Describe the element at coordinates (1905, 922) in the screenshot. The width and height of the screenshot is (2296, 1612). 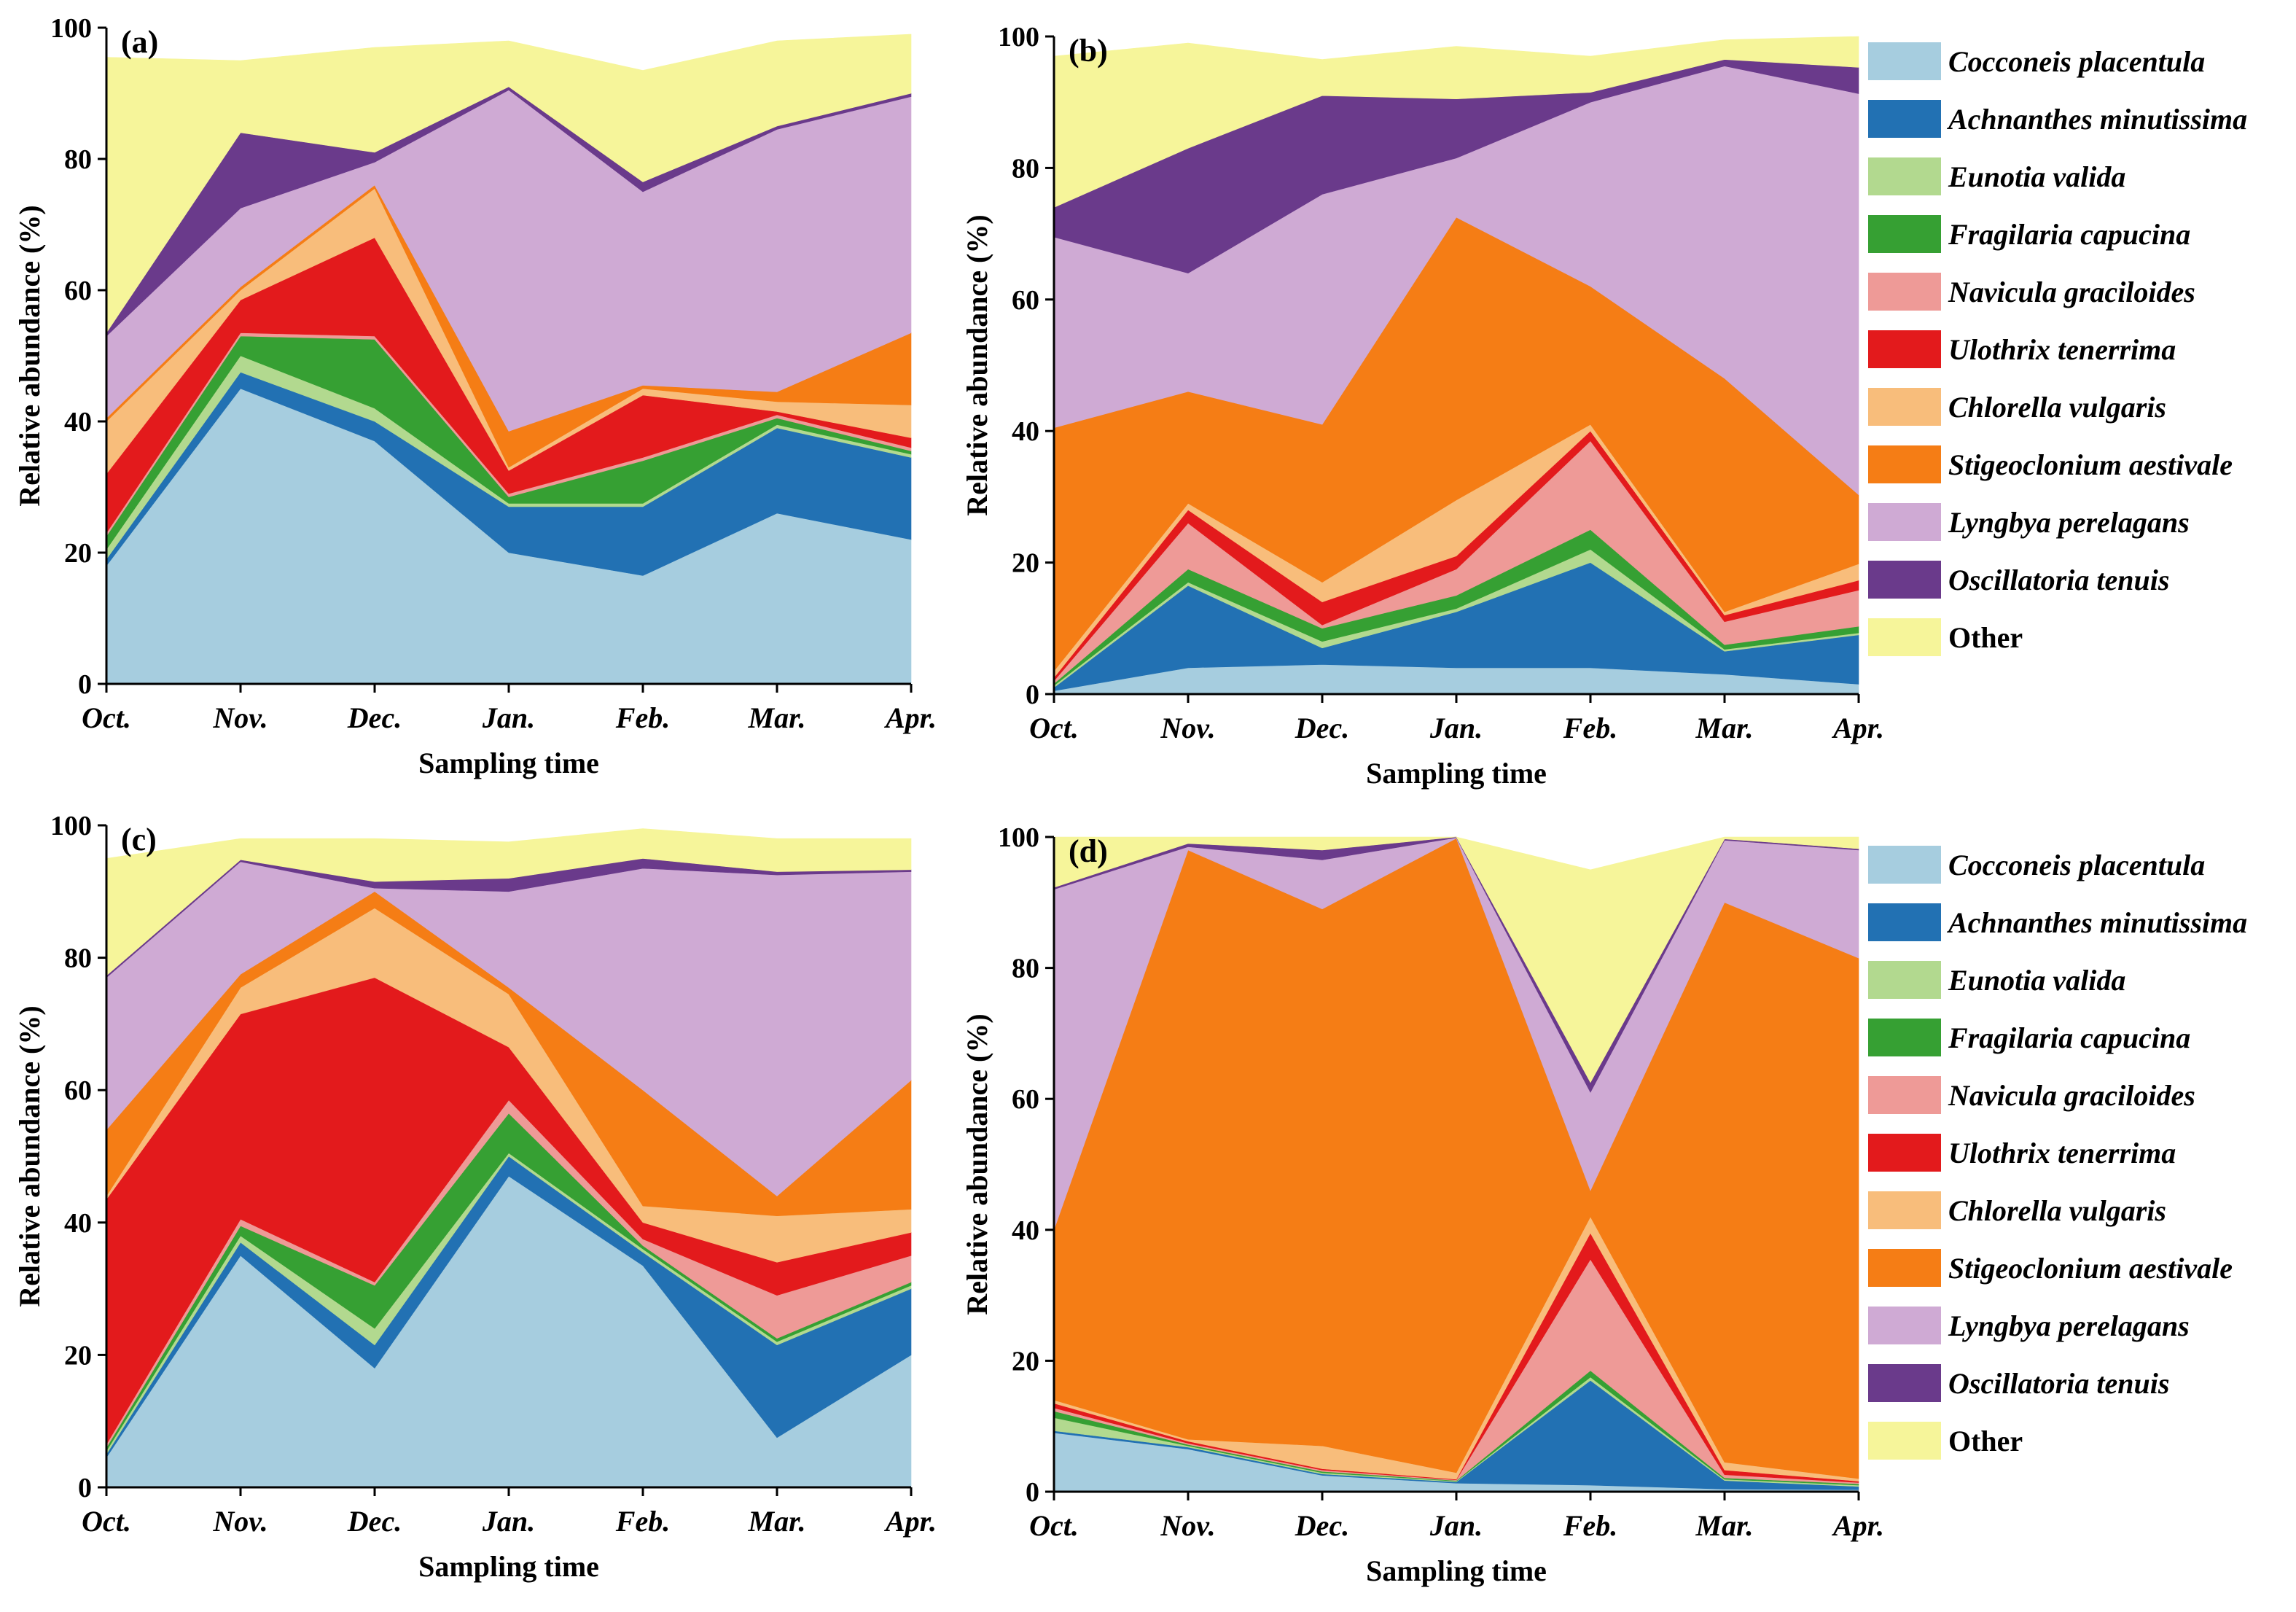
I see `chart-3-legend-swatch-achnanthes-minutissima` at that location.